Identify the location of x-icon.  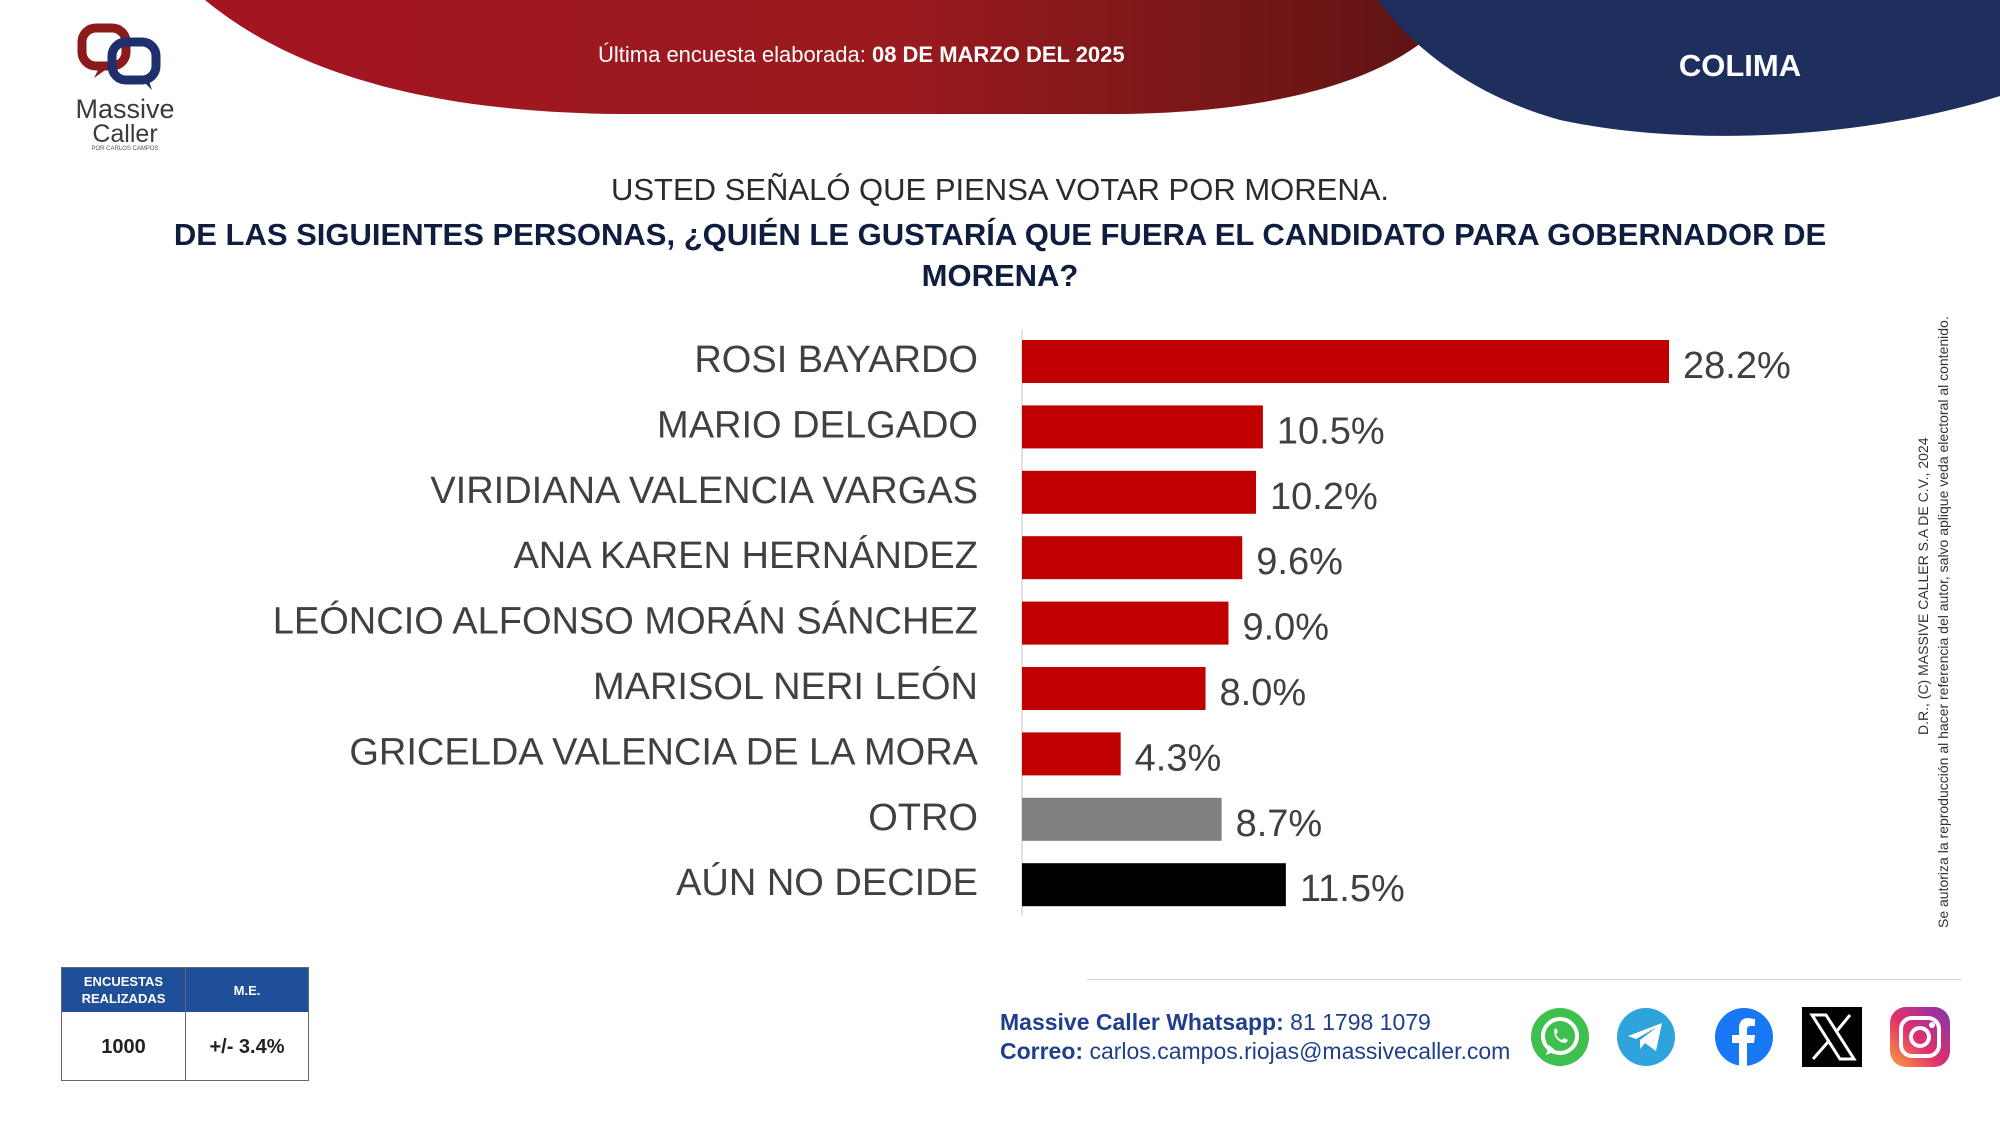
(1832, 1037).